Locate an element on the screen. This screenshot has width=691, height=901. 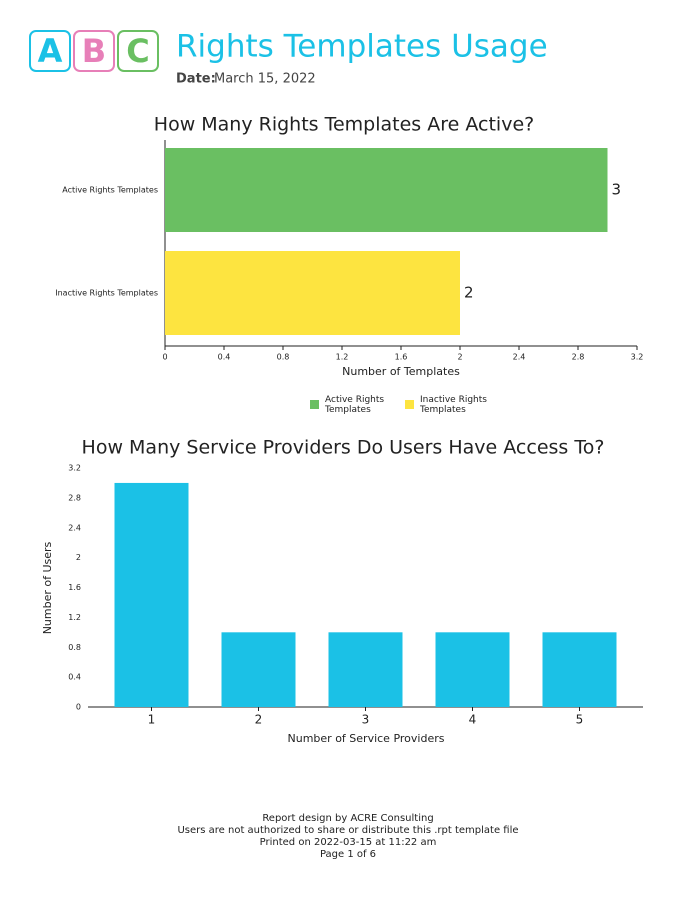
legend-label: Inactive Rights Templates is located at coordinates (453, 405).